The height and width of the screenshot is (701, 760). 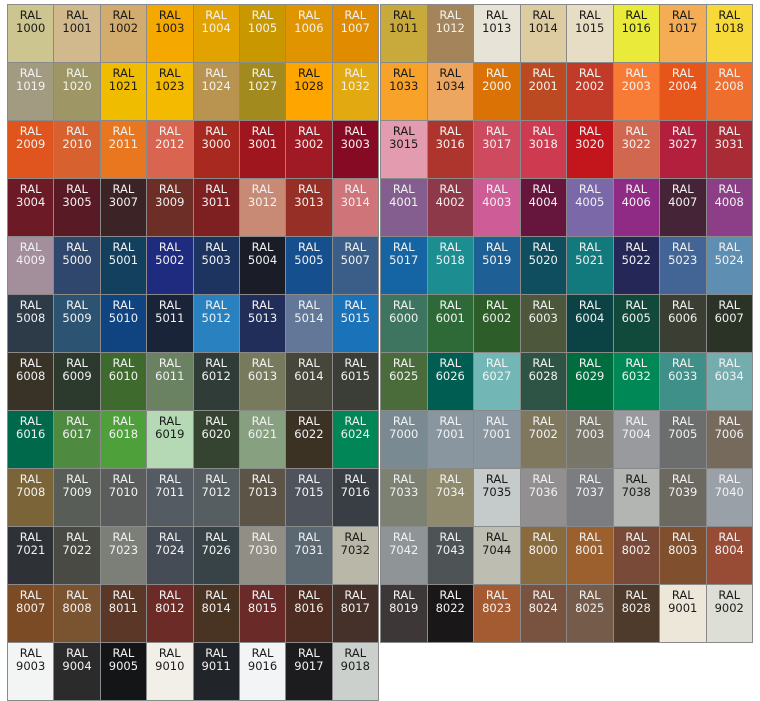 I want to click on swatch-code: 7044, so click(x=497, y=550).